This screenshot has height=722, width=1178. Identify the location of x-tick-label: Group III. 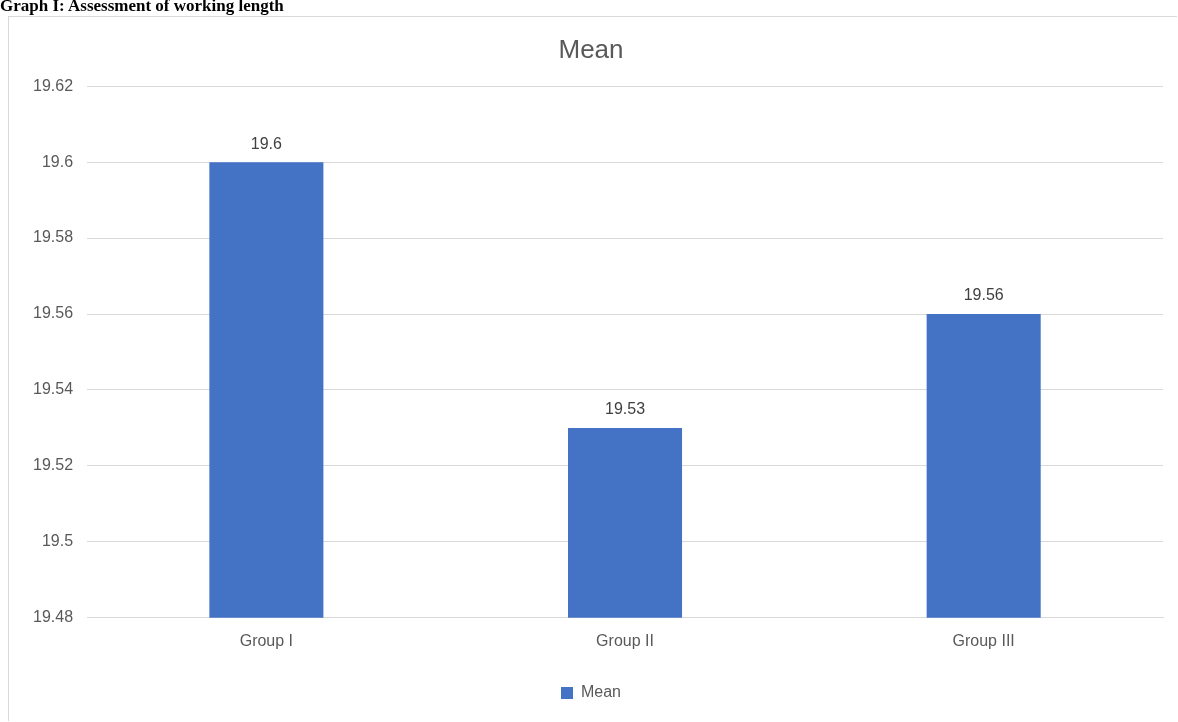
(983, 640).